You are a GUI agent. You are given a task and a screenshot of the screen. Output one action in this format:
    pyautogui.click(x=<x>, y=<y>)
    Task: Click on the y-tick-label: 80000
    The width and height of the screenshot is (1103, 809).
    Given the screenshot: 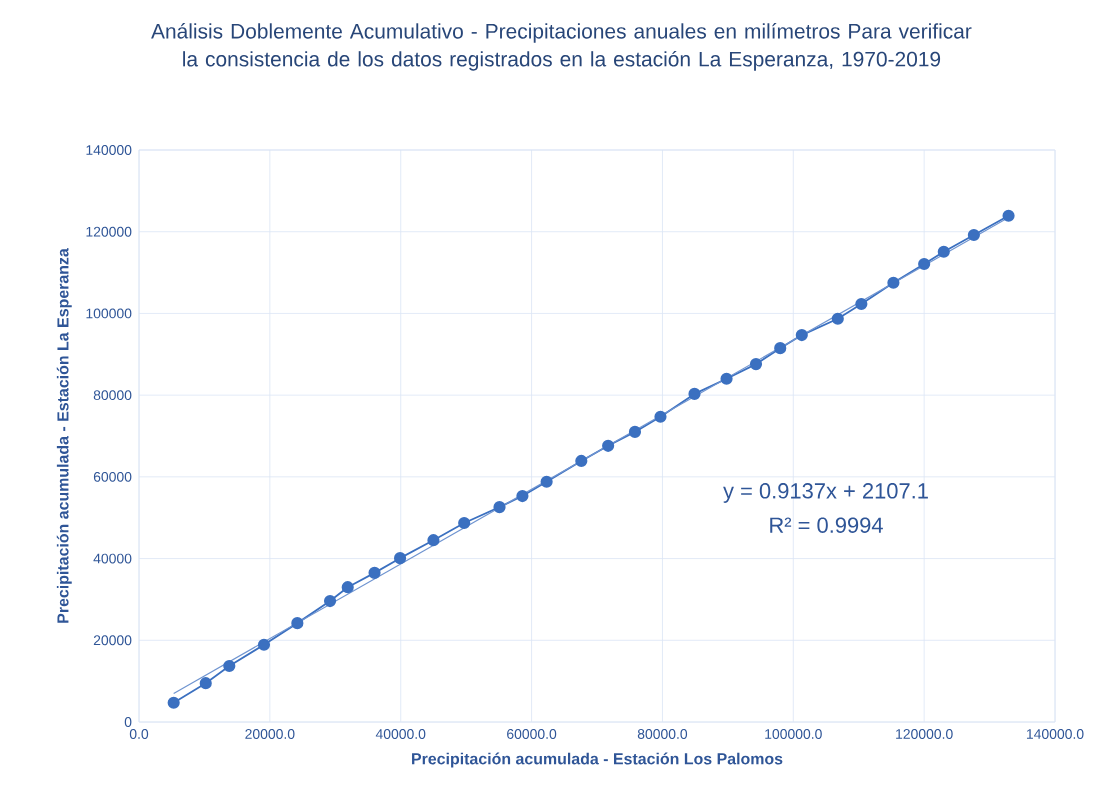 What is the action you would take?
    pyautogui.click(x=112, y=395)
    